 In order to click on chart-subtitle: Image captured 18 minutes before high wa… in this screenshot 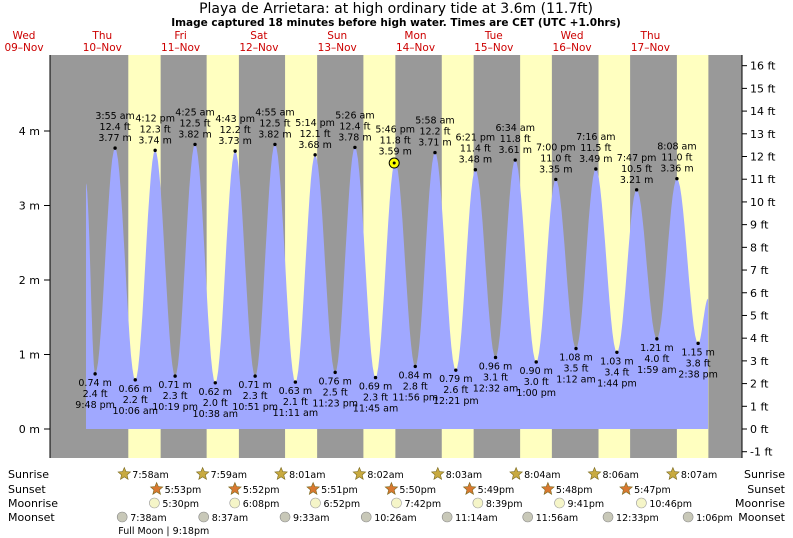, I will do `click(396, 23)`.